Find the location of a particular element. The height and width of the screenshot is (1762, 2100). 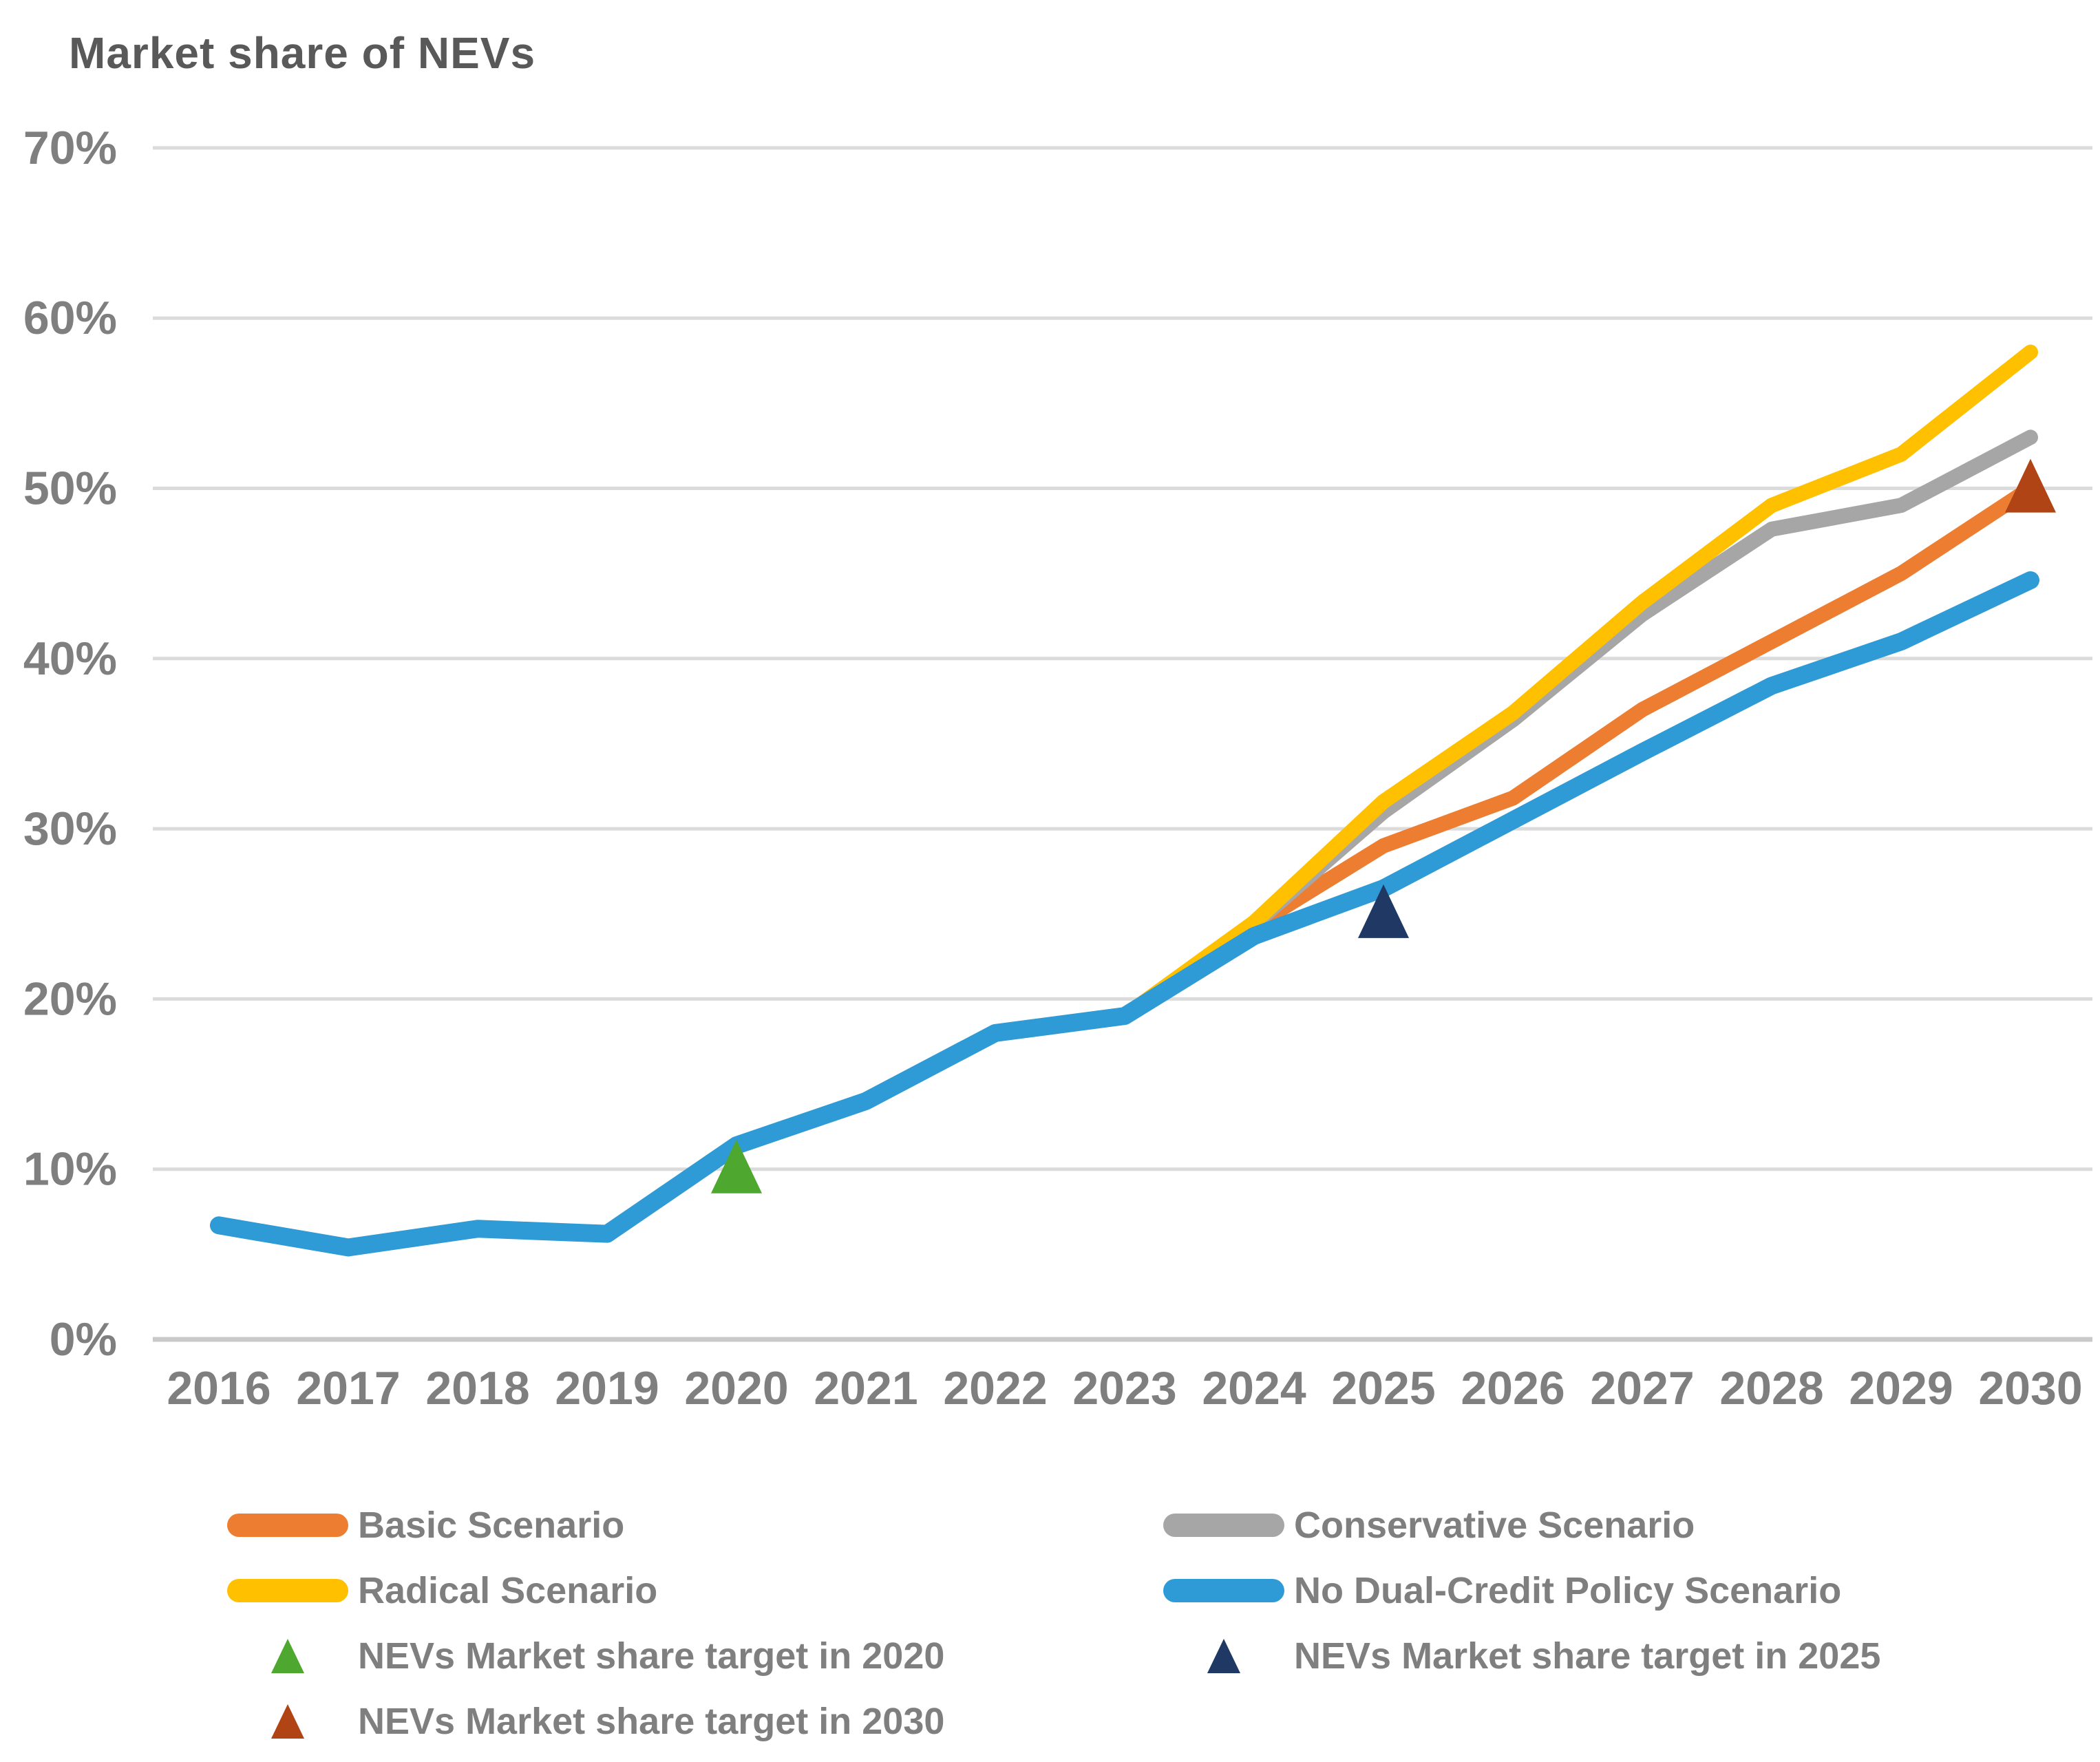

legend-item-conservative-scenario: Conservative Scenario is located at coordinates (1521, 1525).